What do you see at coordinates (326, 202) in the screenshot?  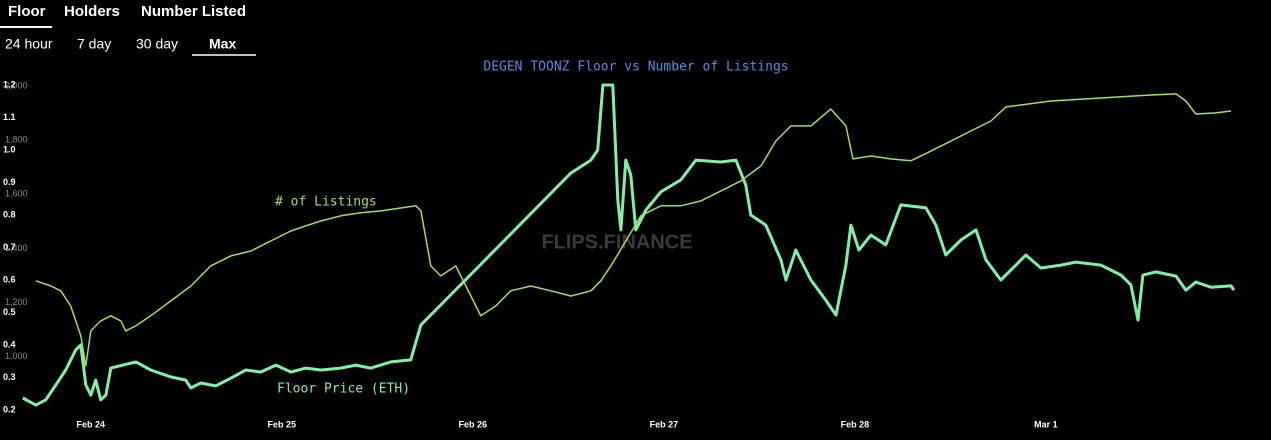 I see `annotation: # of Listings` at bounding box center [326, 202].